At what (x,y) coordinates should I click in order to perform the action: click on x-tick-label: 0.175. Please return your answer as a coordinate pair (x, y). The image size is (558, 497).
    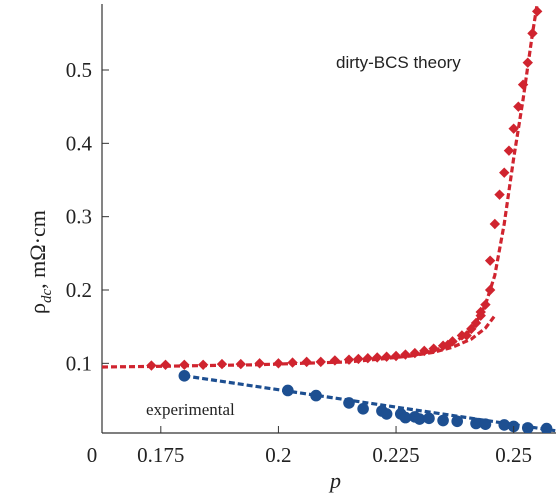
    Looking at the image, I should click on (160, 455).